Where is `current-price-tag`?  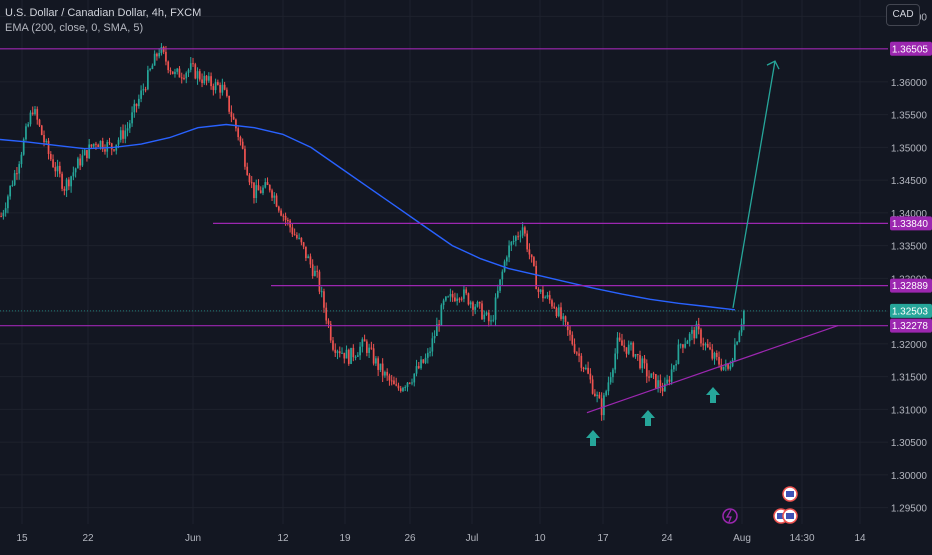
current-price-tag is located at coordinates (911, 310).